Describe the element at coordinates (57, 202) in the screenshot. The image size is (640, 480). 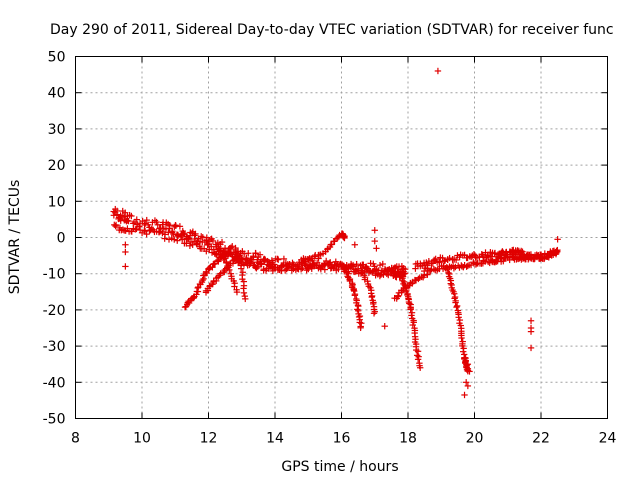
I see `y-tick-label: 10` at that location.